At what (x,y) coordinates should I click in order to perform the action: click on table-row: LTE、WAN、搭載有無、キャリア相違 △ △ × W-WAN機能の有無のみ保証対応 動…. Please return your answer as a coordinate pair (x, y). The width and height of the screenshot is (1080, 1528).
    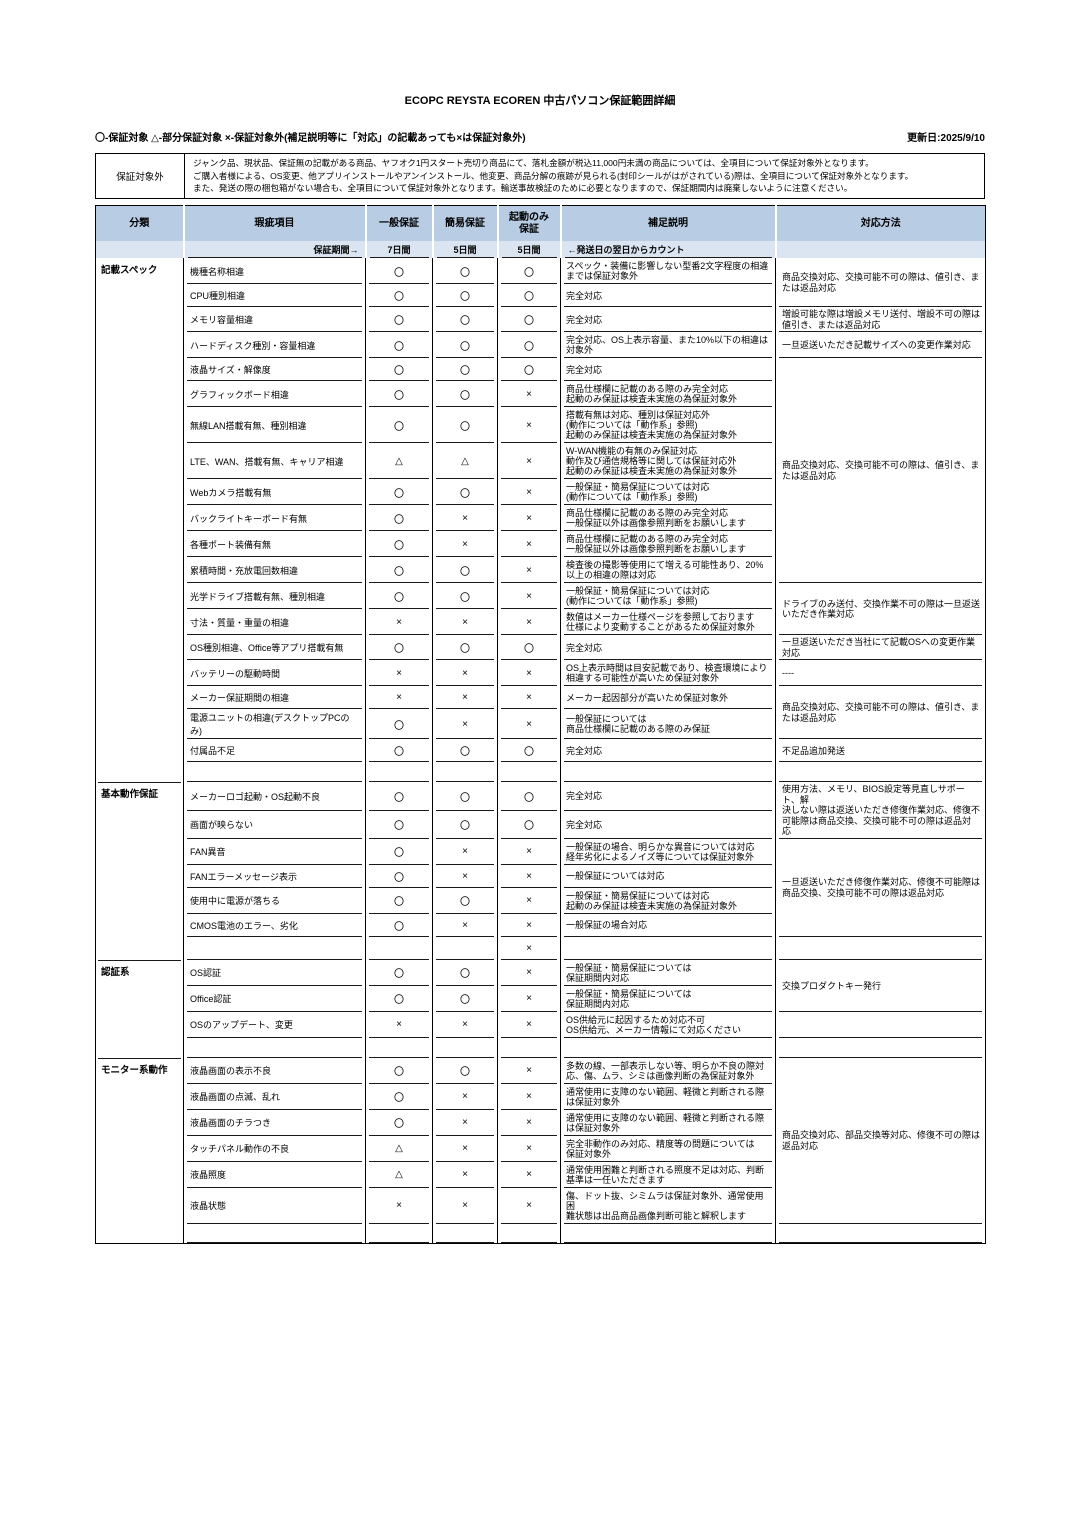
    Looking at the image, I should click on (541, 461).